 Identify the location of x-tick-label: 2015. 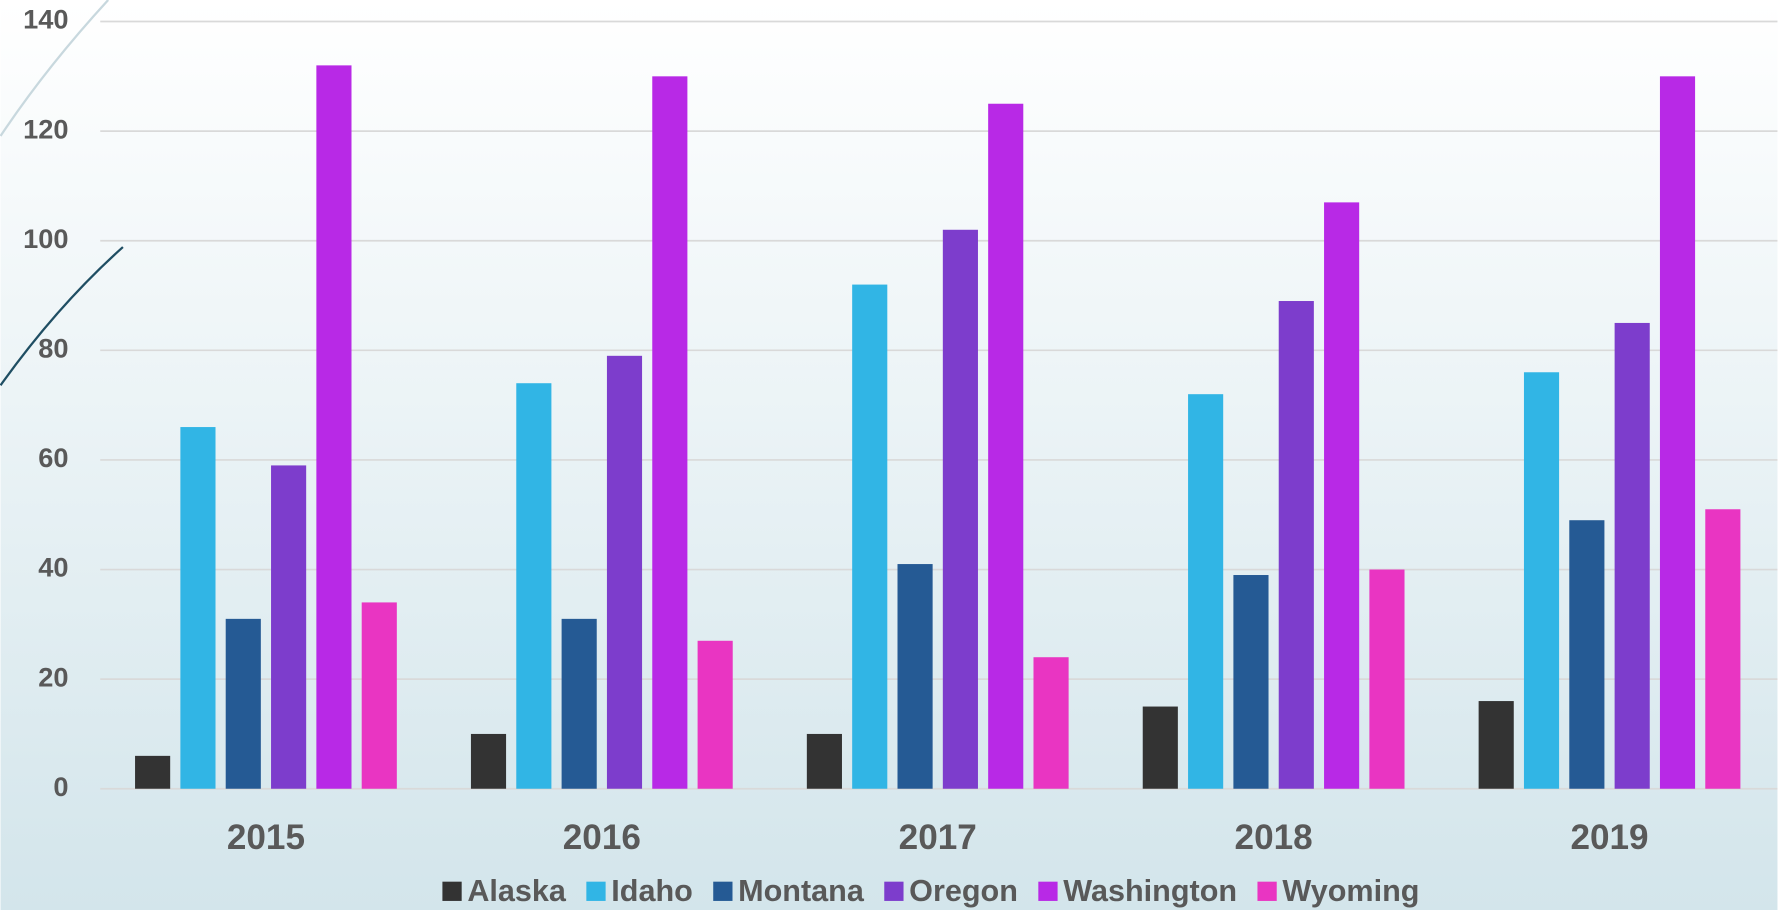
(266, 837).